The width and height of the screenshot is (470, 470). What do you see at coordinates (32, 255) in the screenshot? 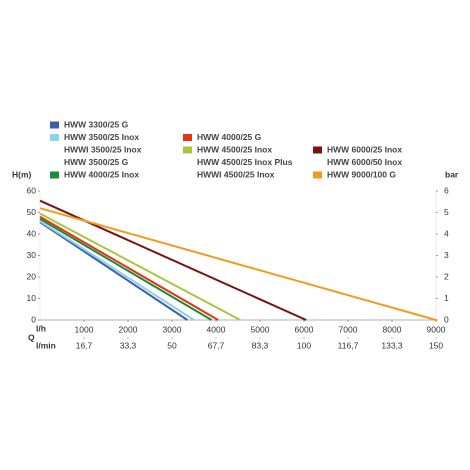
I see `y-tick-label: 30` at bounding box center [32, 255].